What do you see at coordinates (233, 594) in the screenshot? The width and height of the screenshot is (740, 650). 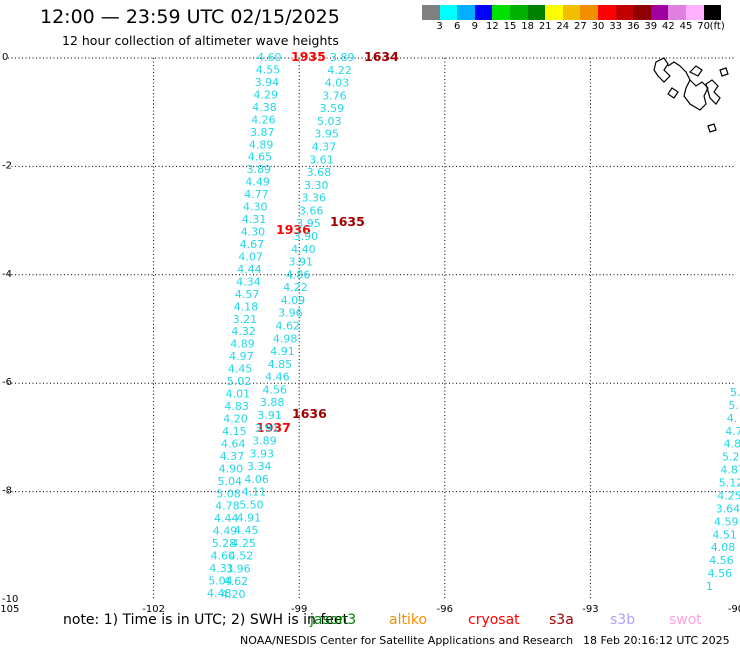 I see `swh-value-track-b: 4.20` at bounding box center [233, 594].